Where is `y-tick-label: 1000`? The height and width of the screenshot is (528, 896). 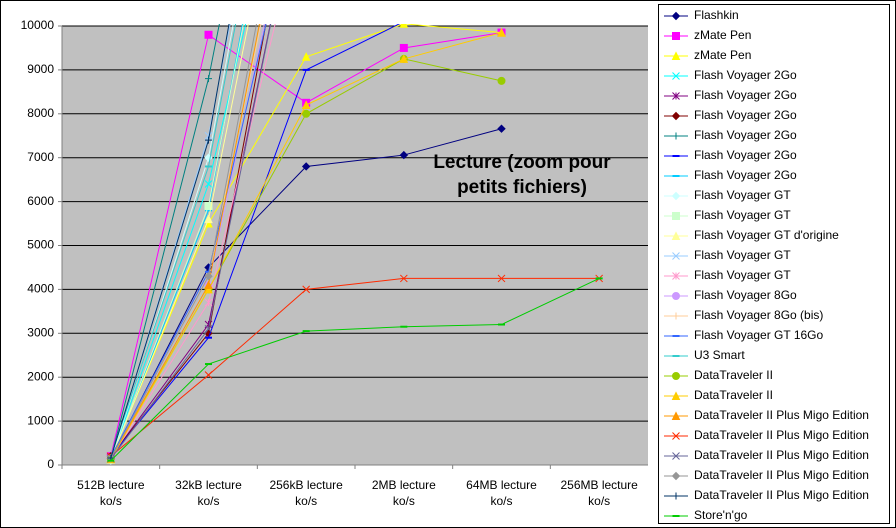 y-tick-label: 1000 is located at coordinates (40, 420).